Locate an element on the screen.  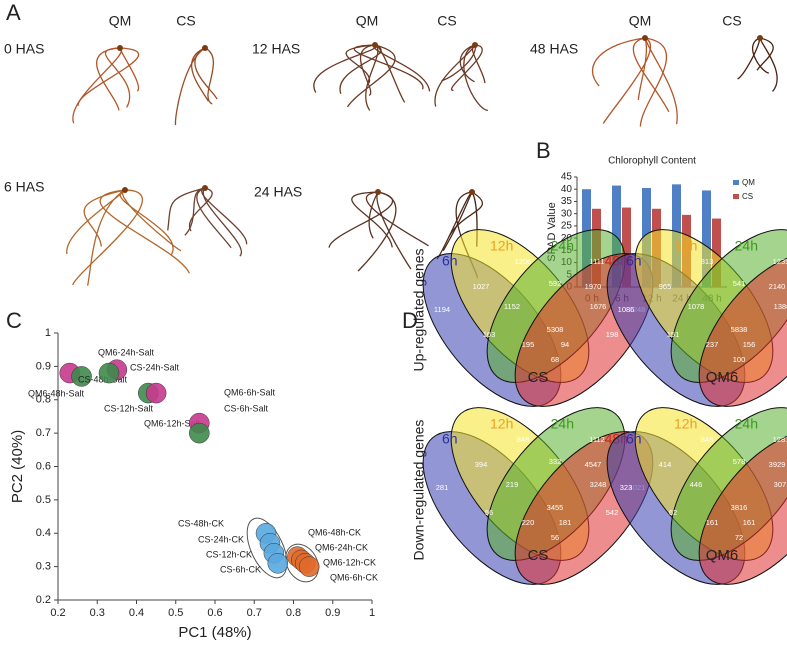
photo-time: 48 HAS is located at coordinates (554, 49).